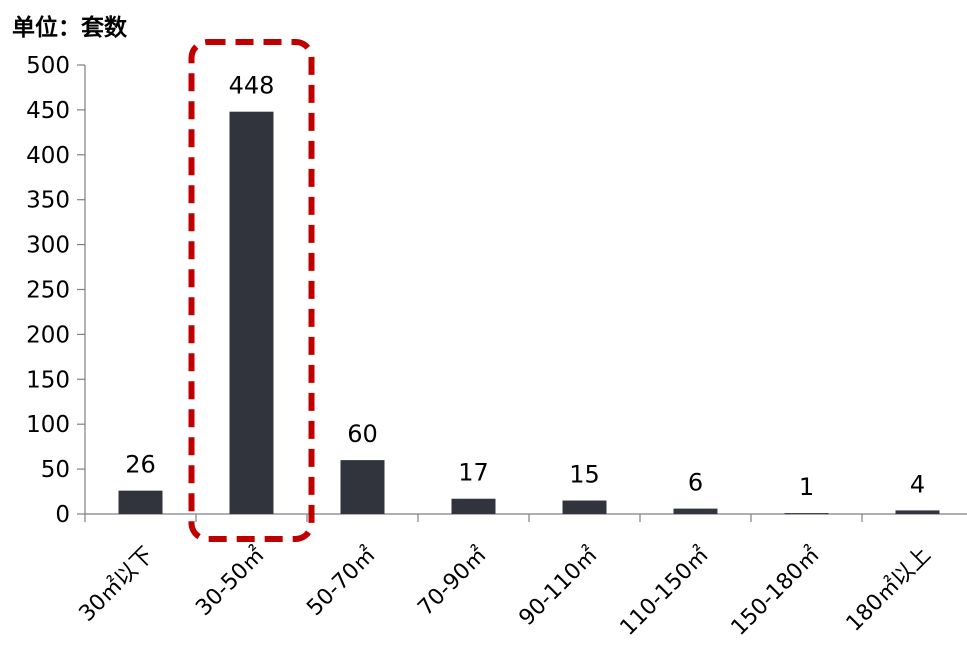 The image size is (967, 653). What do you see at coordinates (230, 581) in the screenshot?
I see `x-tick-label: 30-50㎡` at bounding box center [230, 581].